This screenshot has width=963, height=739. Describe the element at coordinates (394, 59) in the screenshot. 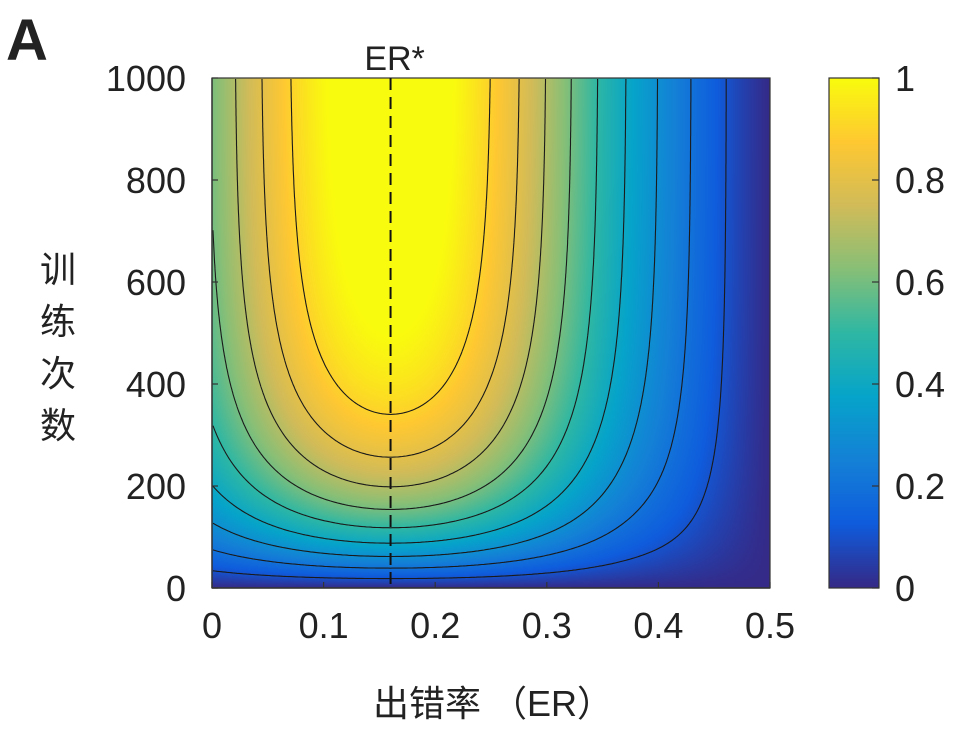

I see `er-star-label: ER*` at that location.